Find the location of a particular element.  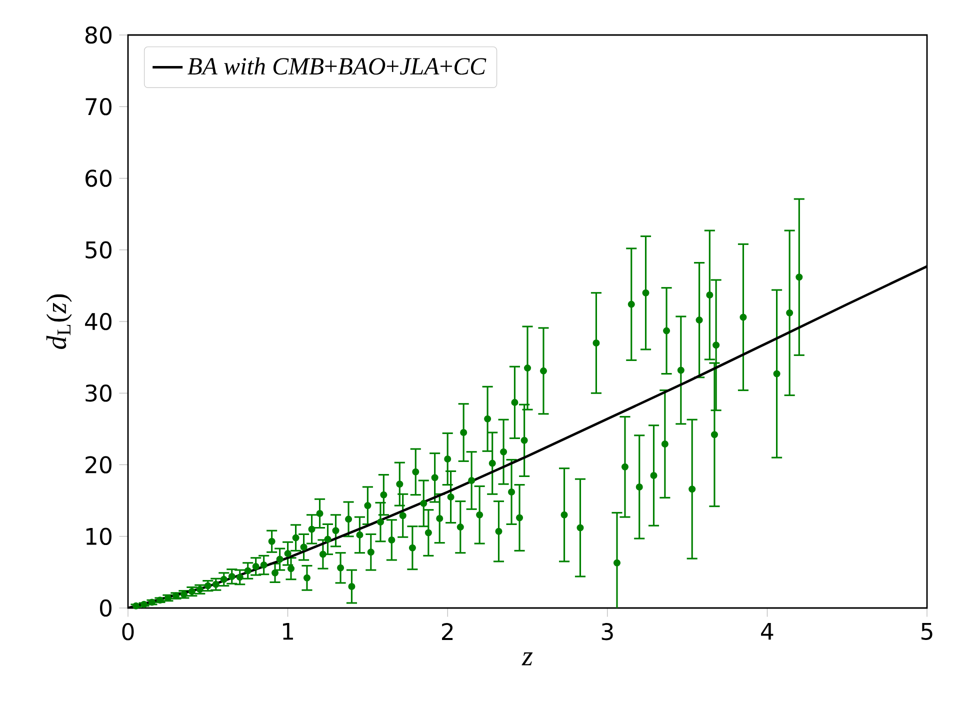

y-tick-label: 50 is located at coordinates (99, 250).